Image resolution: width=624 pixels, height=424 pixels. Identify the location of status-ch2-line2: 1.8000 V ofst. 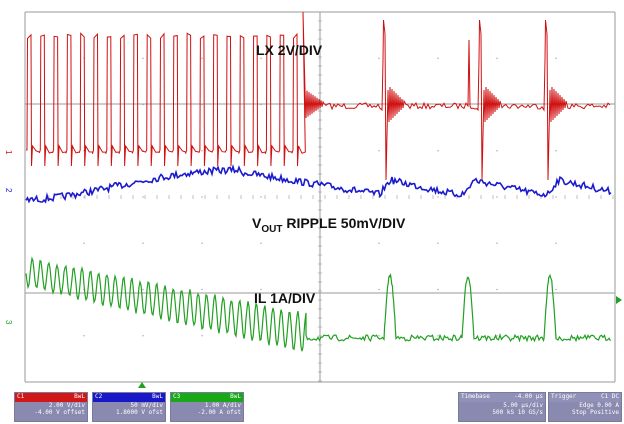
(139, 412).